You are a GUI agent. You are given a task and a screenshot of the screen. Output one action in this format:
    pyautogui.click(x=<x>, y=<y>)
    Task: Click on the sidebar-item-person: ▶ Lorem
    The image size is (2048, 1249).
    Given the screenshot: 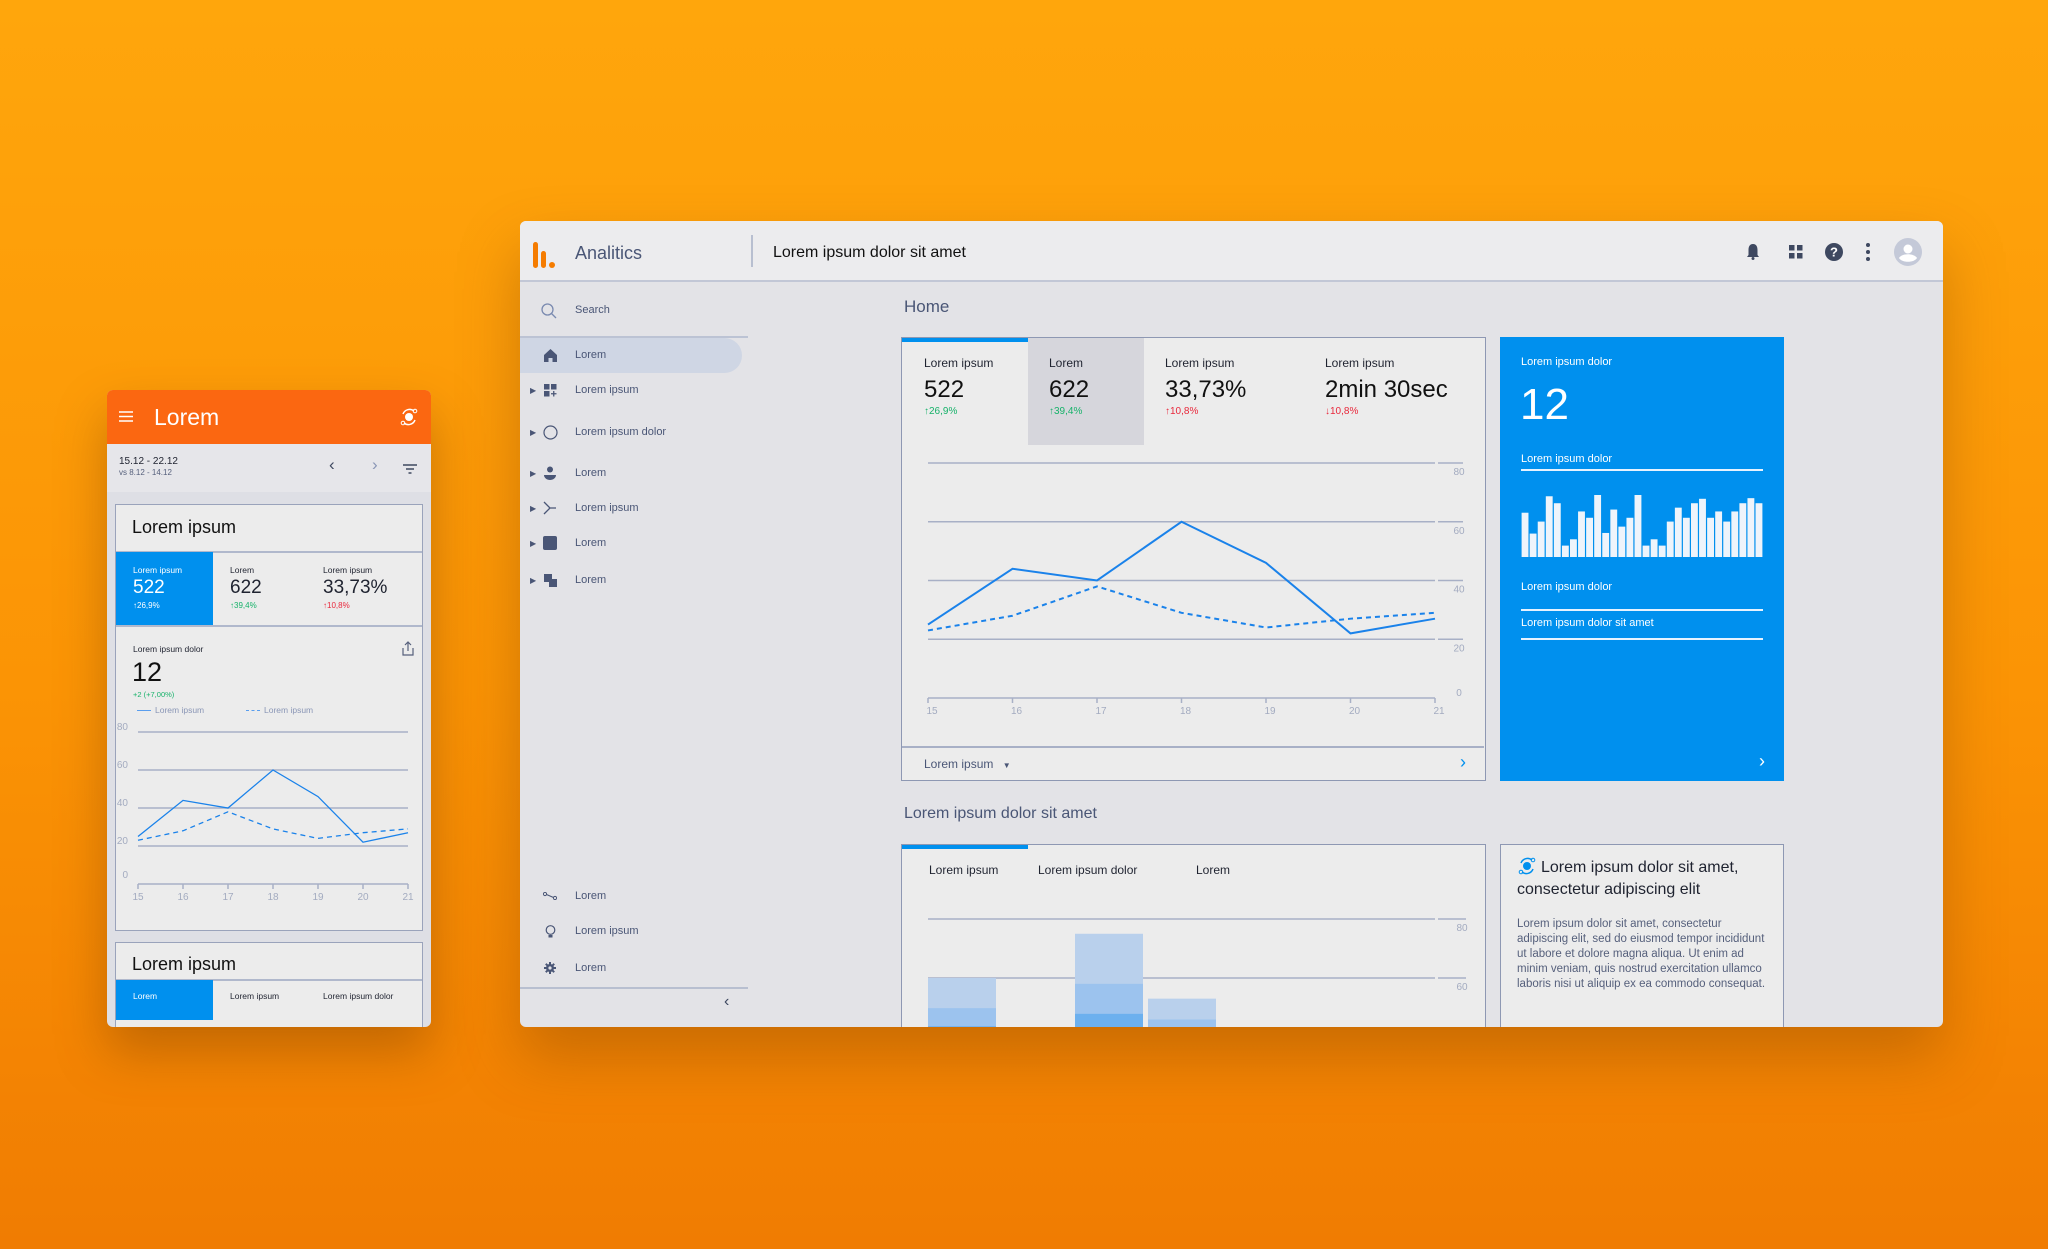 What is the action you would take?
    pyautogui.click(x=634, y=473)
    